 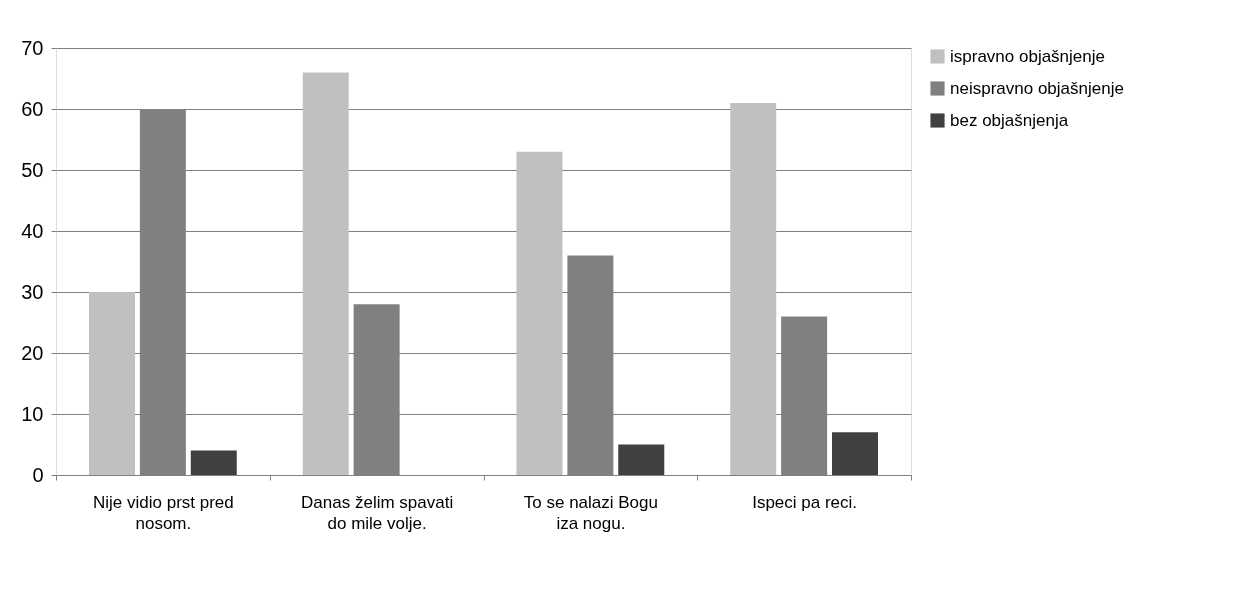 I want to click on x-tick-label: To se nalazi Bogu iza nogu., so click(x=590, y=512).